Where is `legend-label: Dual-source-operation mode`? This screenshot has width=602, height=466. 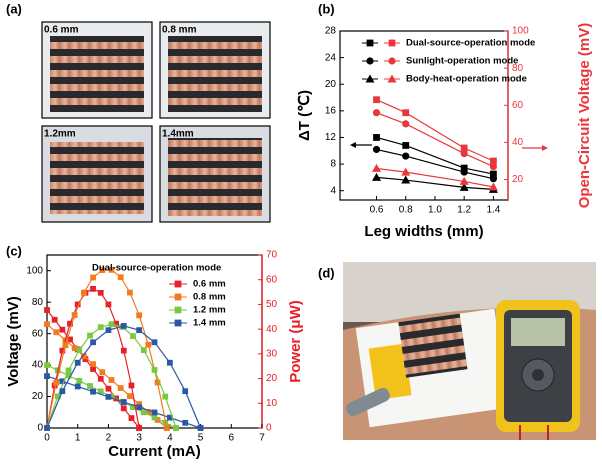
legend-label: Dual-source-operation mode is located at coordinates (470, 43).